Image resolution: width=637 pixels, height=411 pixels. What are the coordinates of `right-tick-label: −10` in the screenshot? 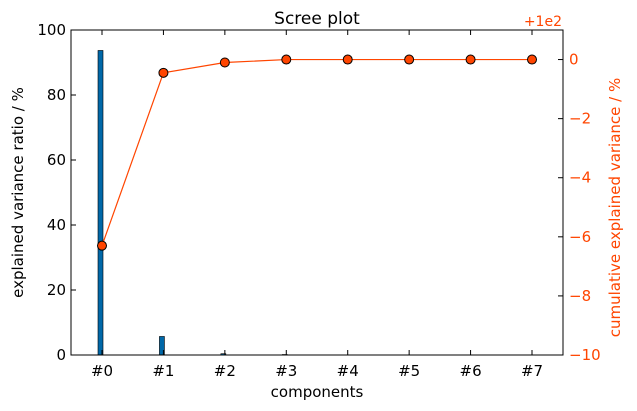 It's located at (585, 355).